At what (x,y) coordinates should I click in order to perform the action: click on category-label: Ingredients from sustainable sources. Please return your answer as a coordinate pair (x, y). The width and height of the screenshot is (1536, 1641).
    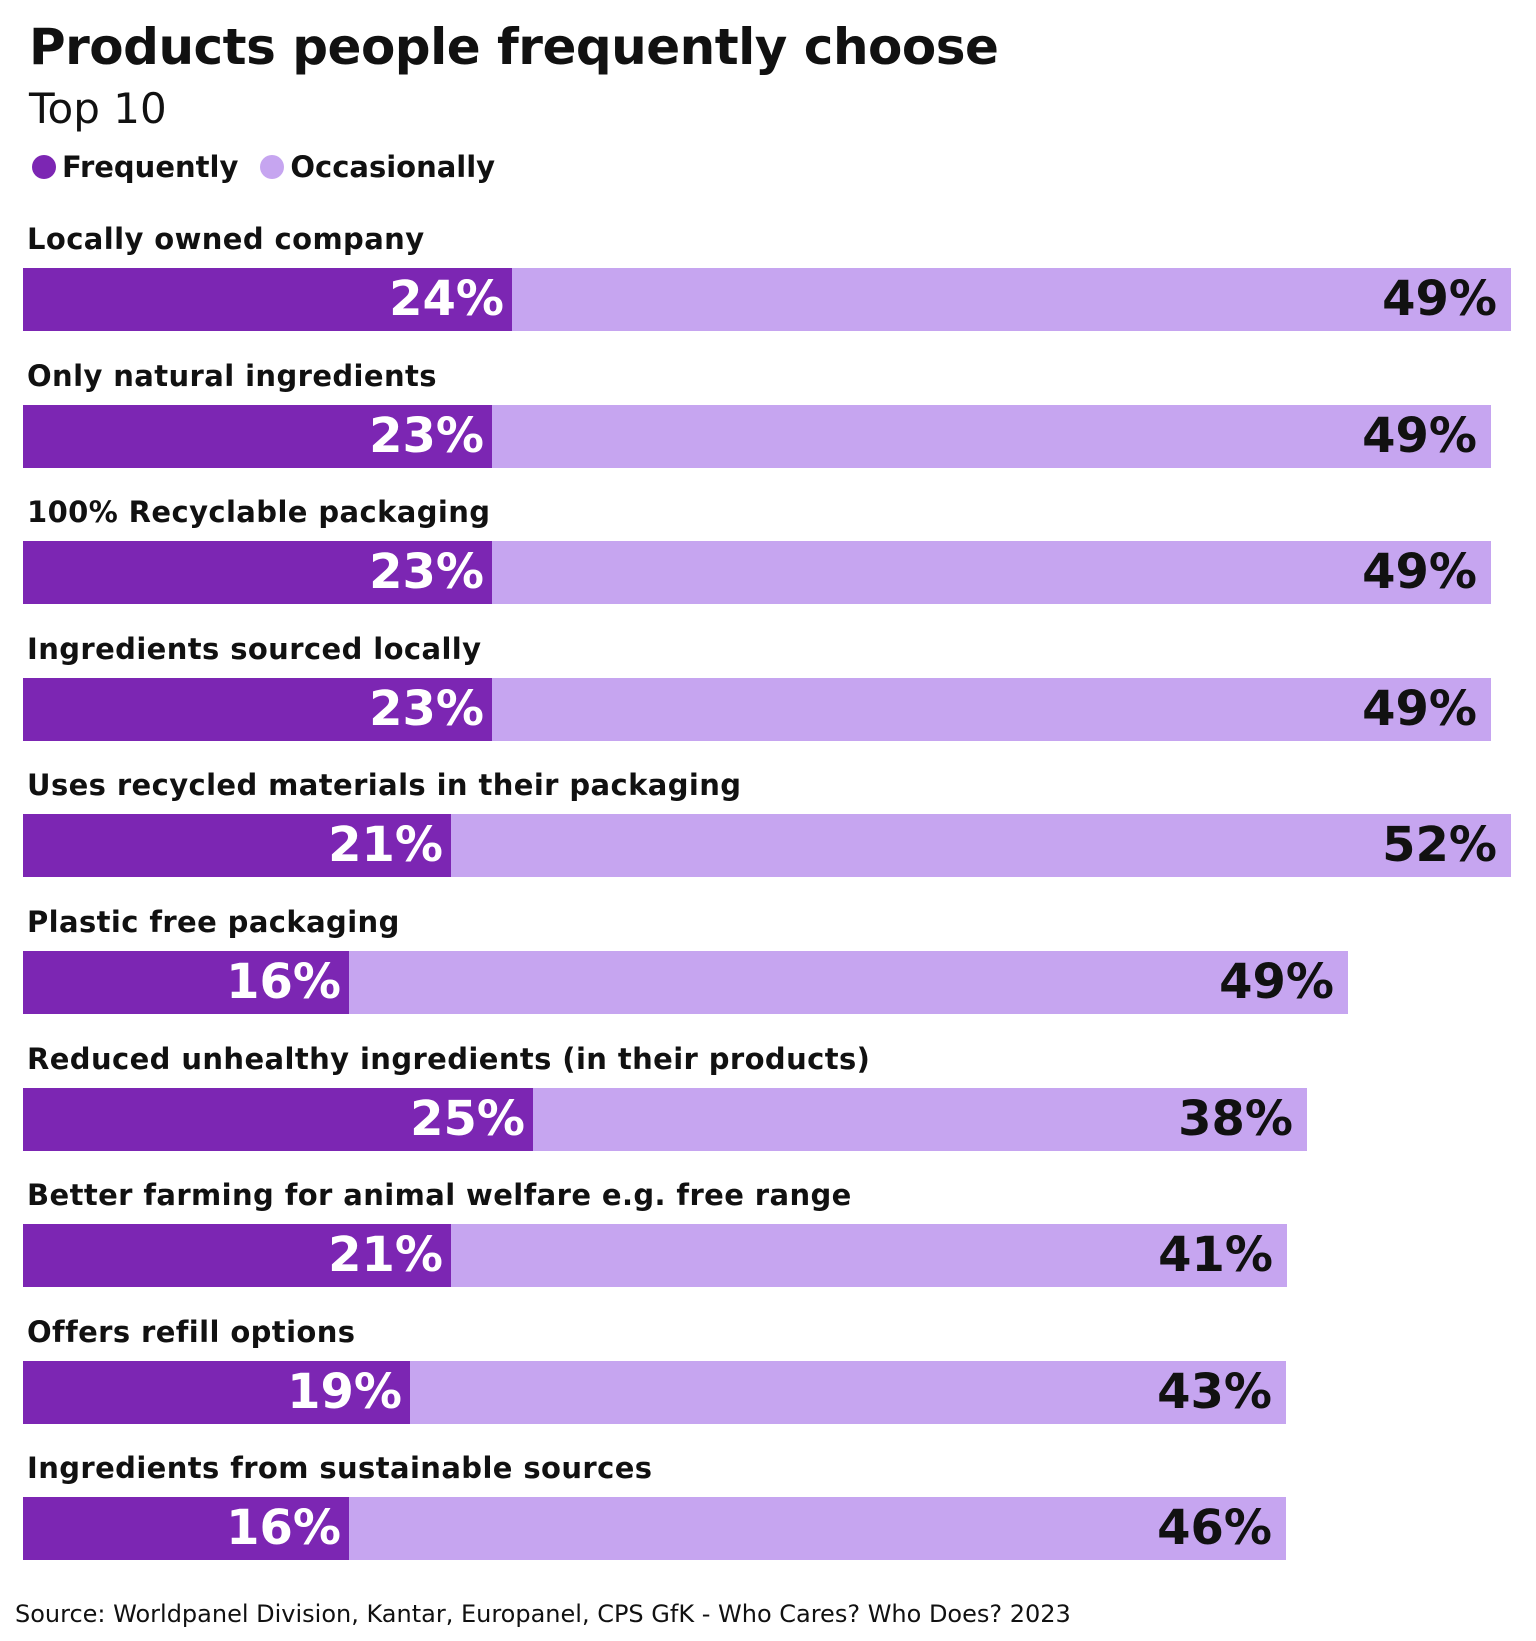
    Looking at the image, I should click on (340, 1468).